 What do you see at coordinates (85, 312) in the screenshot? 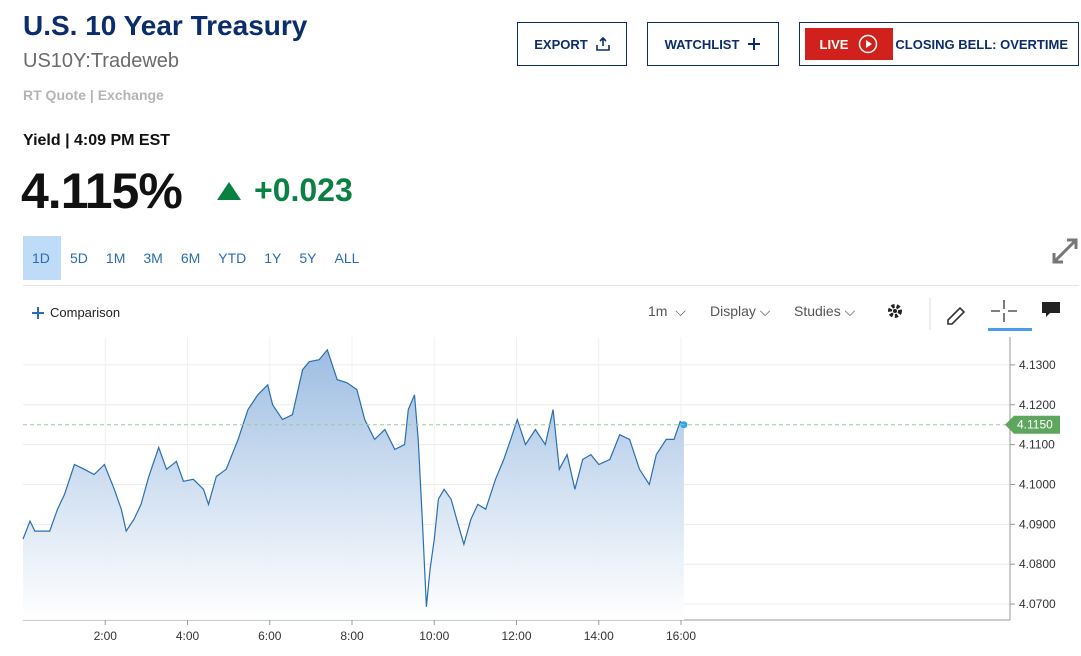
I see `comparison-label: Comparison` at bounding box center [85, 312].